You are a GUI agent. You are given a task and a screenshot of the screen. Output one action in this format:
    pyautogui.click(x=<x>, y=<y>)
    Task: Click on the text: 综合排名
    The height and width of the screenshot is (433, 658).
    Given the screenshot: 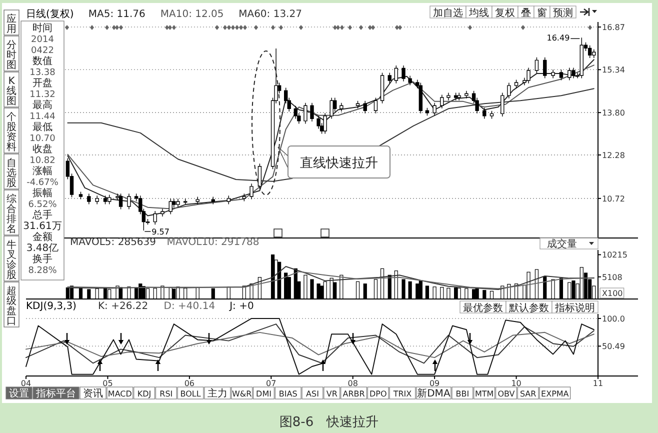 What is the action you would take?
    pyautogui.click(x=11, y=214)
    